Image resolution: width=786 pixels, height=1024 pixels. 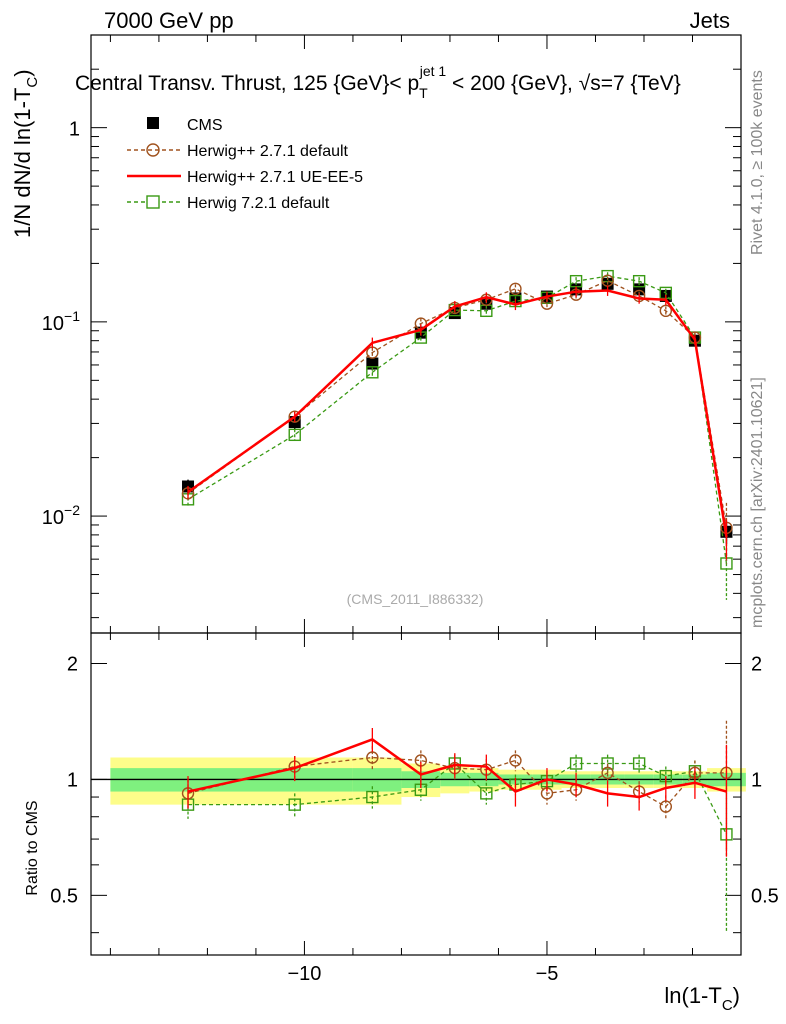 What do you see at coordinates (64, 896) in the screenshot?
I see `y-tick-label-ratio-left: 0.5` at bounding box center [64, 896].